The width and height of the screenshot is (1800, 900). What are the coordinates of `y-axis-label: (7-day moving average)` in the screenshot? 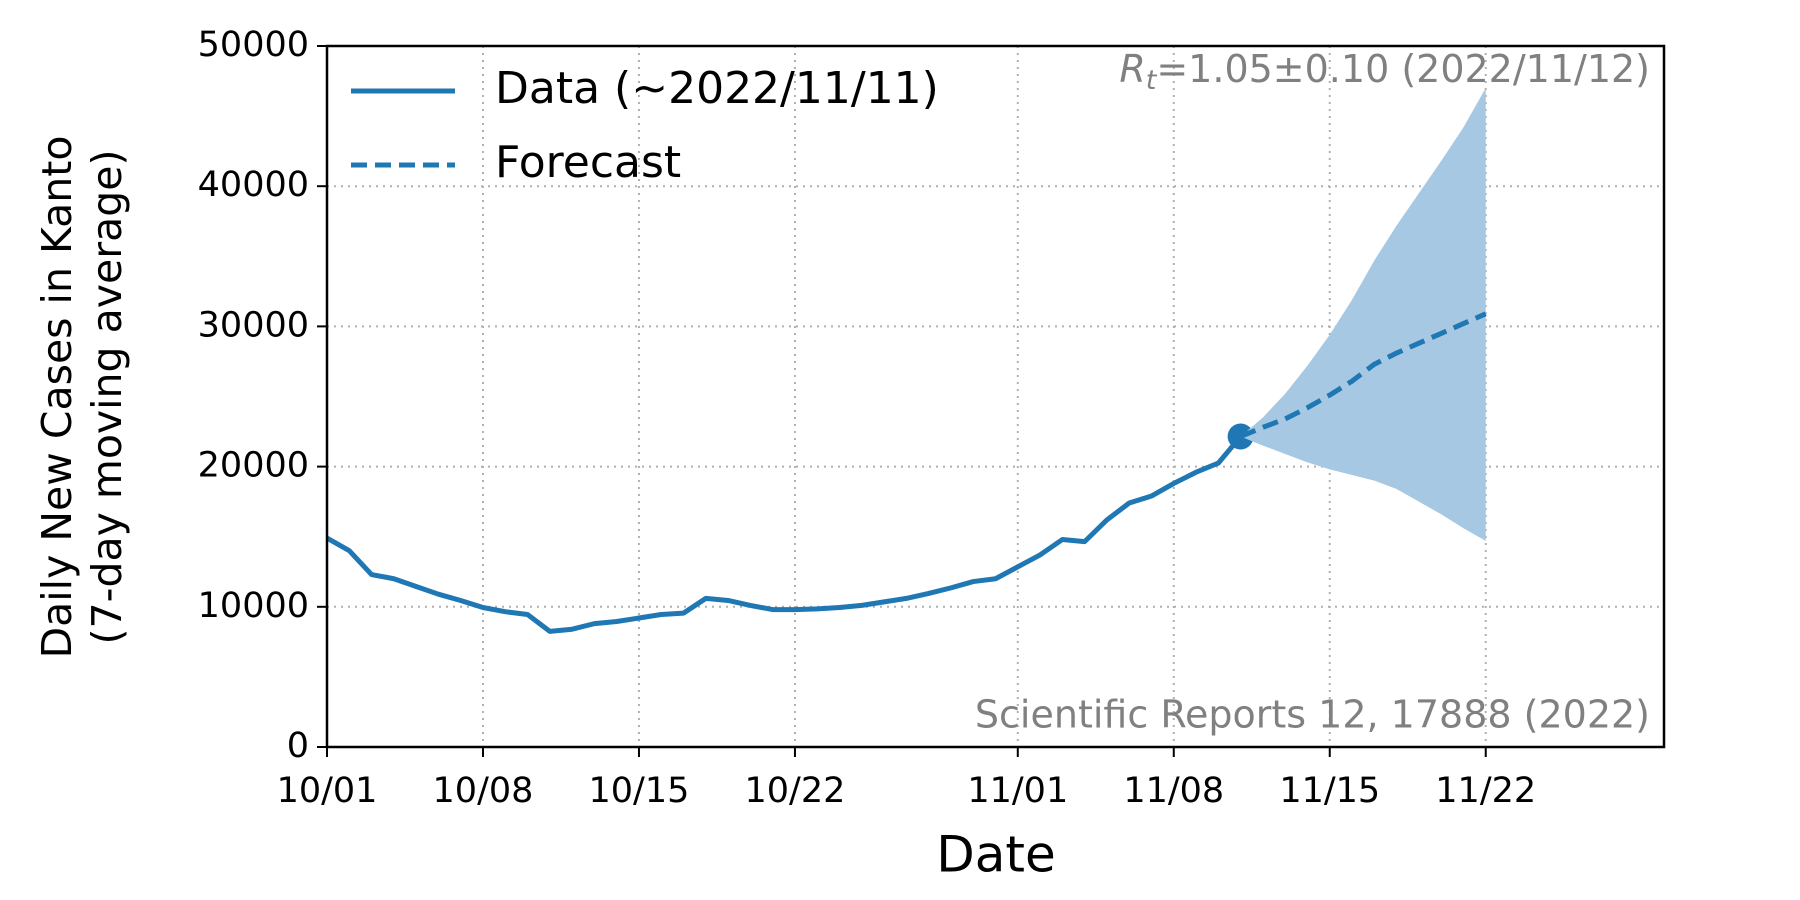 It's located at (107, 397).